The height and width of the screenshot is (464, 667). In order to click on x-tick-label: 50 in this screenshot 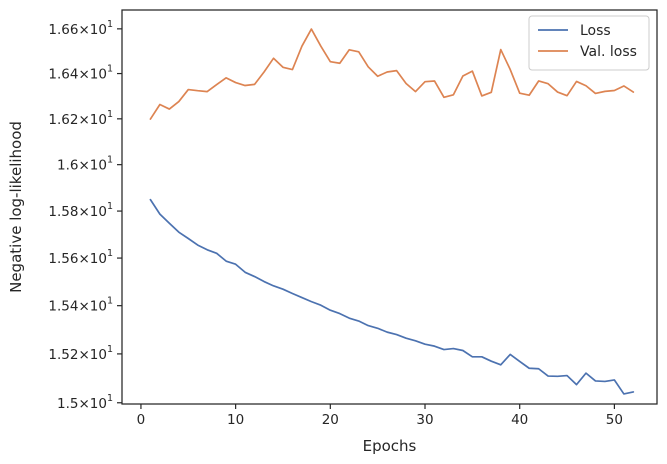, I will do `click(614, 420)`.